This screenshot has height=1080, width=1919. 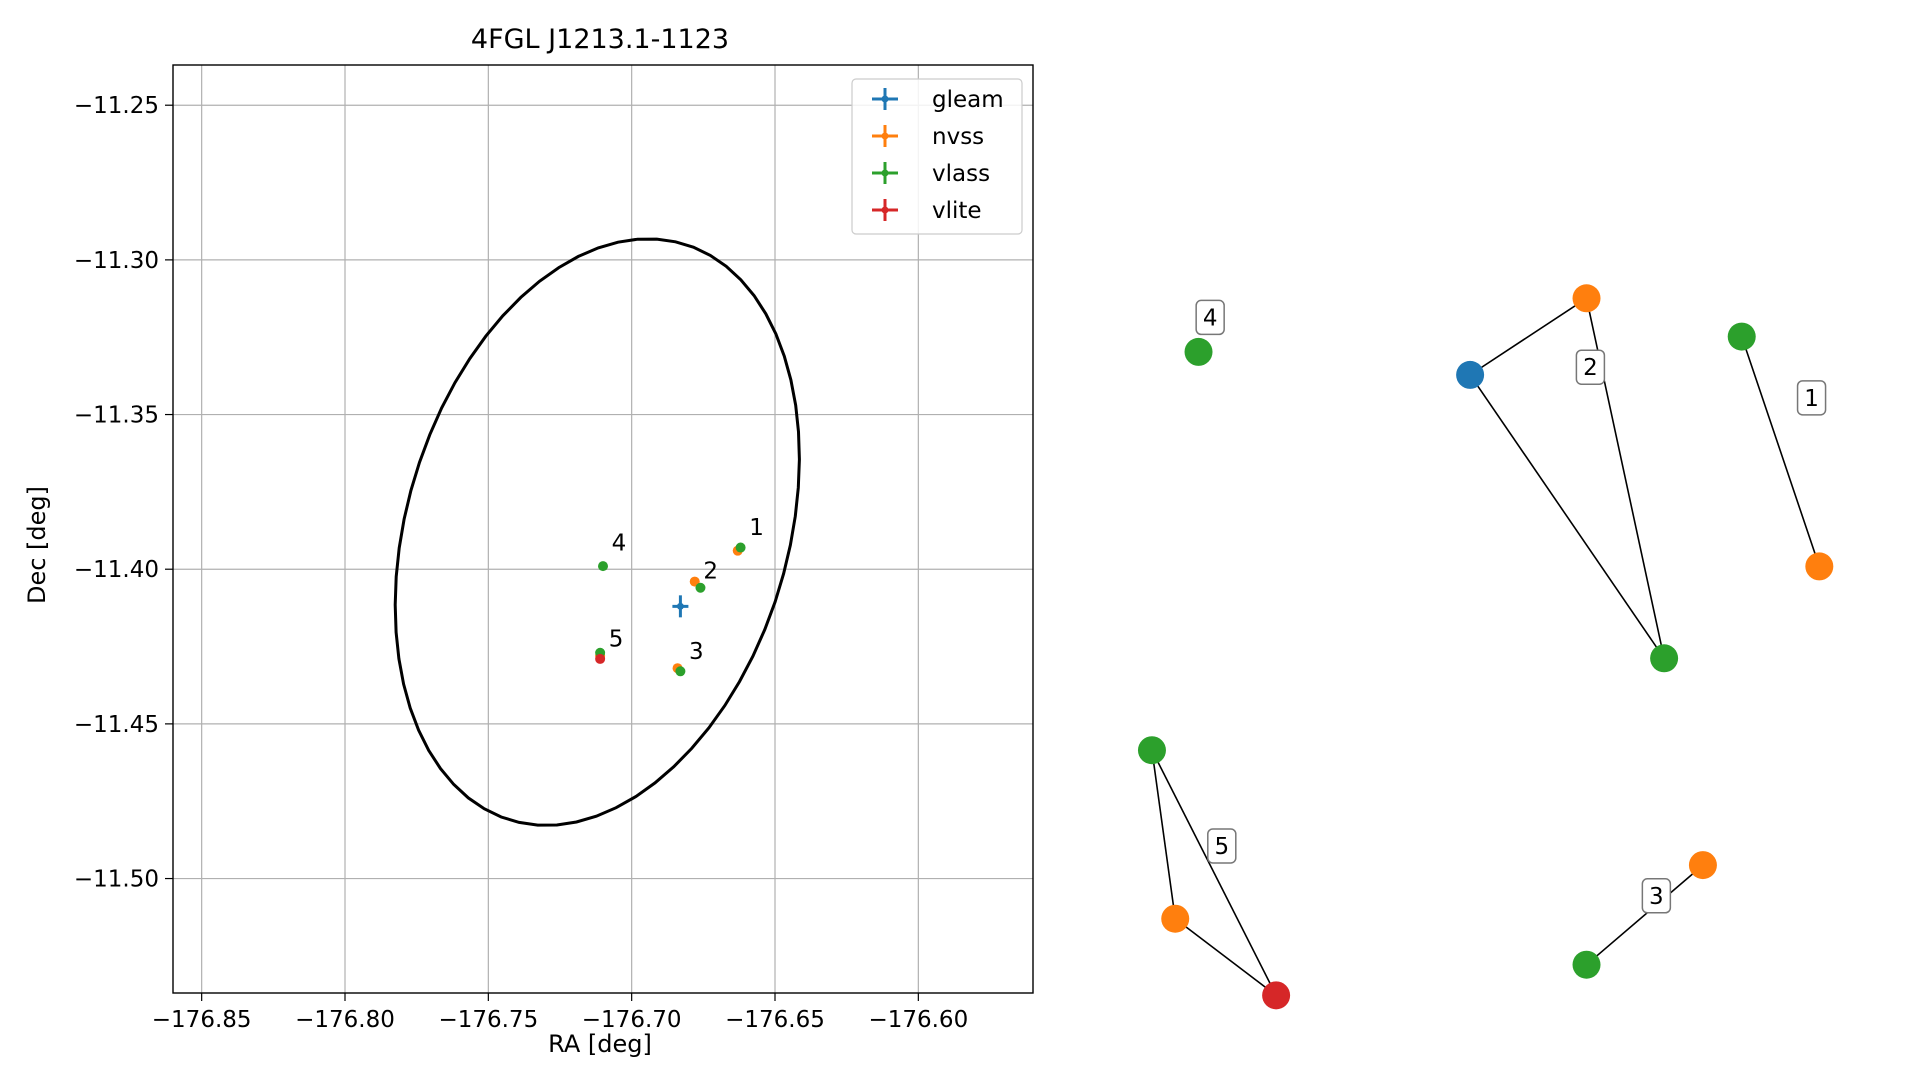 What do you see at coordinates (616, 640) in the screenshot?
I see `point-label: 5` at bounding box center [616, 640].